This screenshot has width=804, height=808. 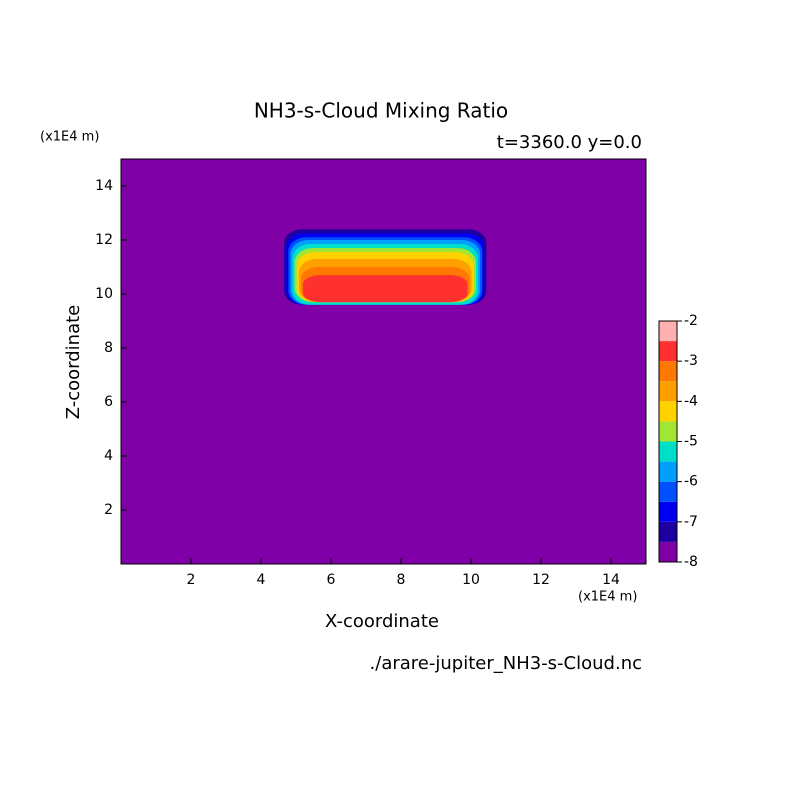 What do you see at coordinates (261, 580) in the screenshot?
I see `x-tick-label: 4` at bounding box center [261, 580].